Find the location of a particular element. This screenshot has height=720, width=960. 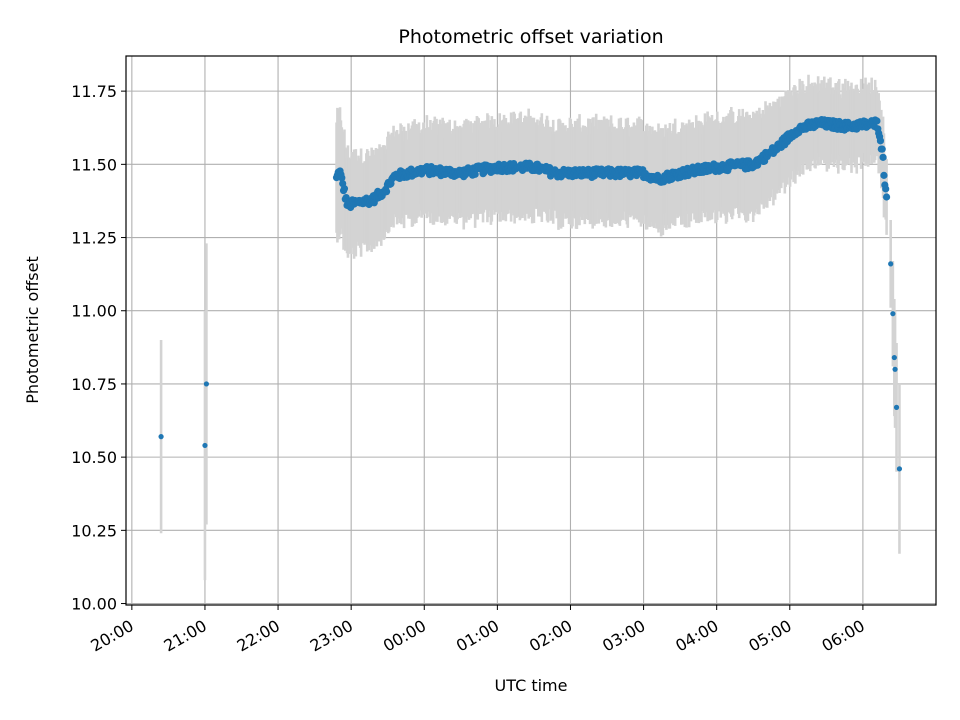

chart-title: Photometric offset variation is located at coordinates (530, 37).